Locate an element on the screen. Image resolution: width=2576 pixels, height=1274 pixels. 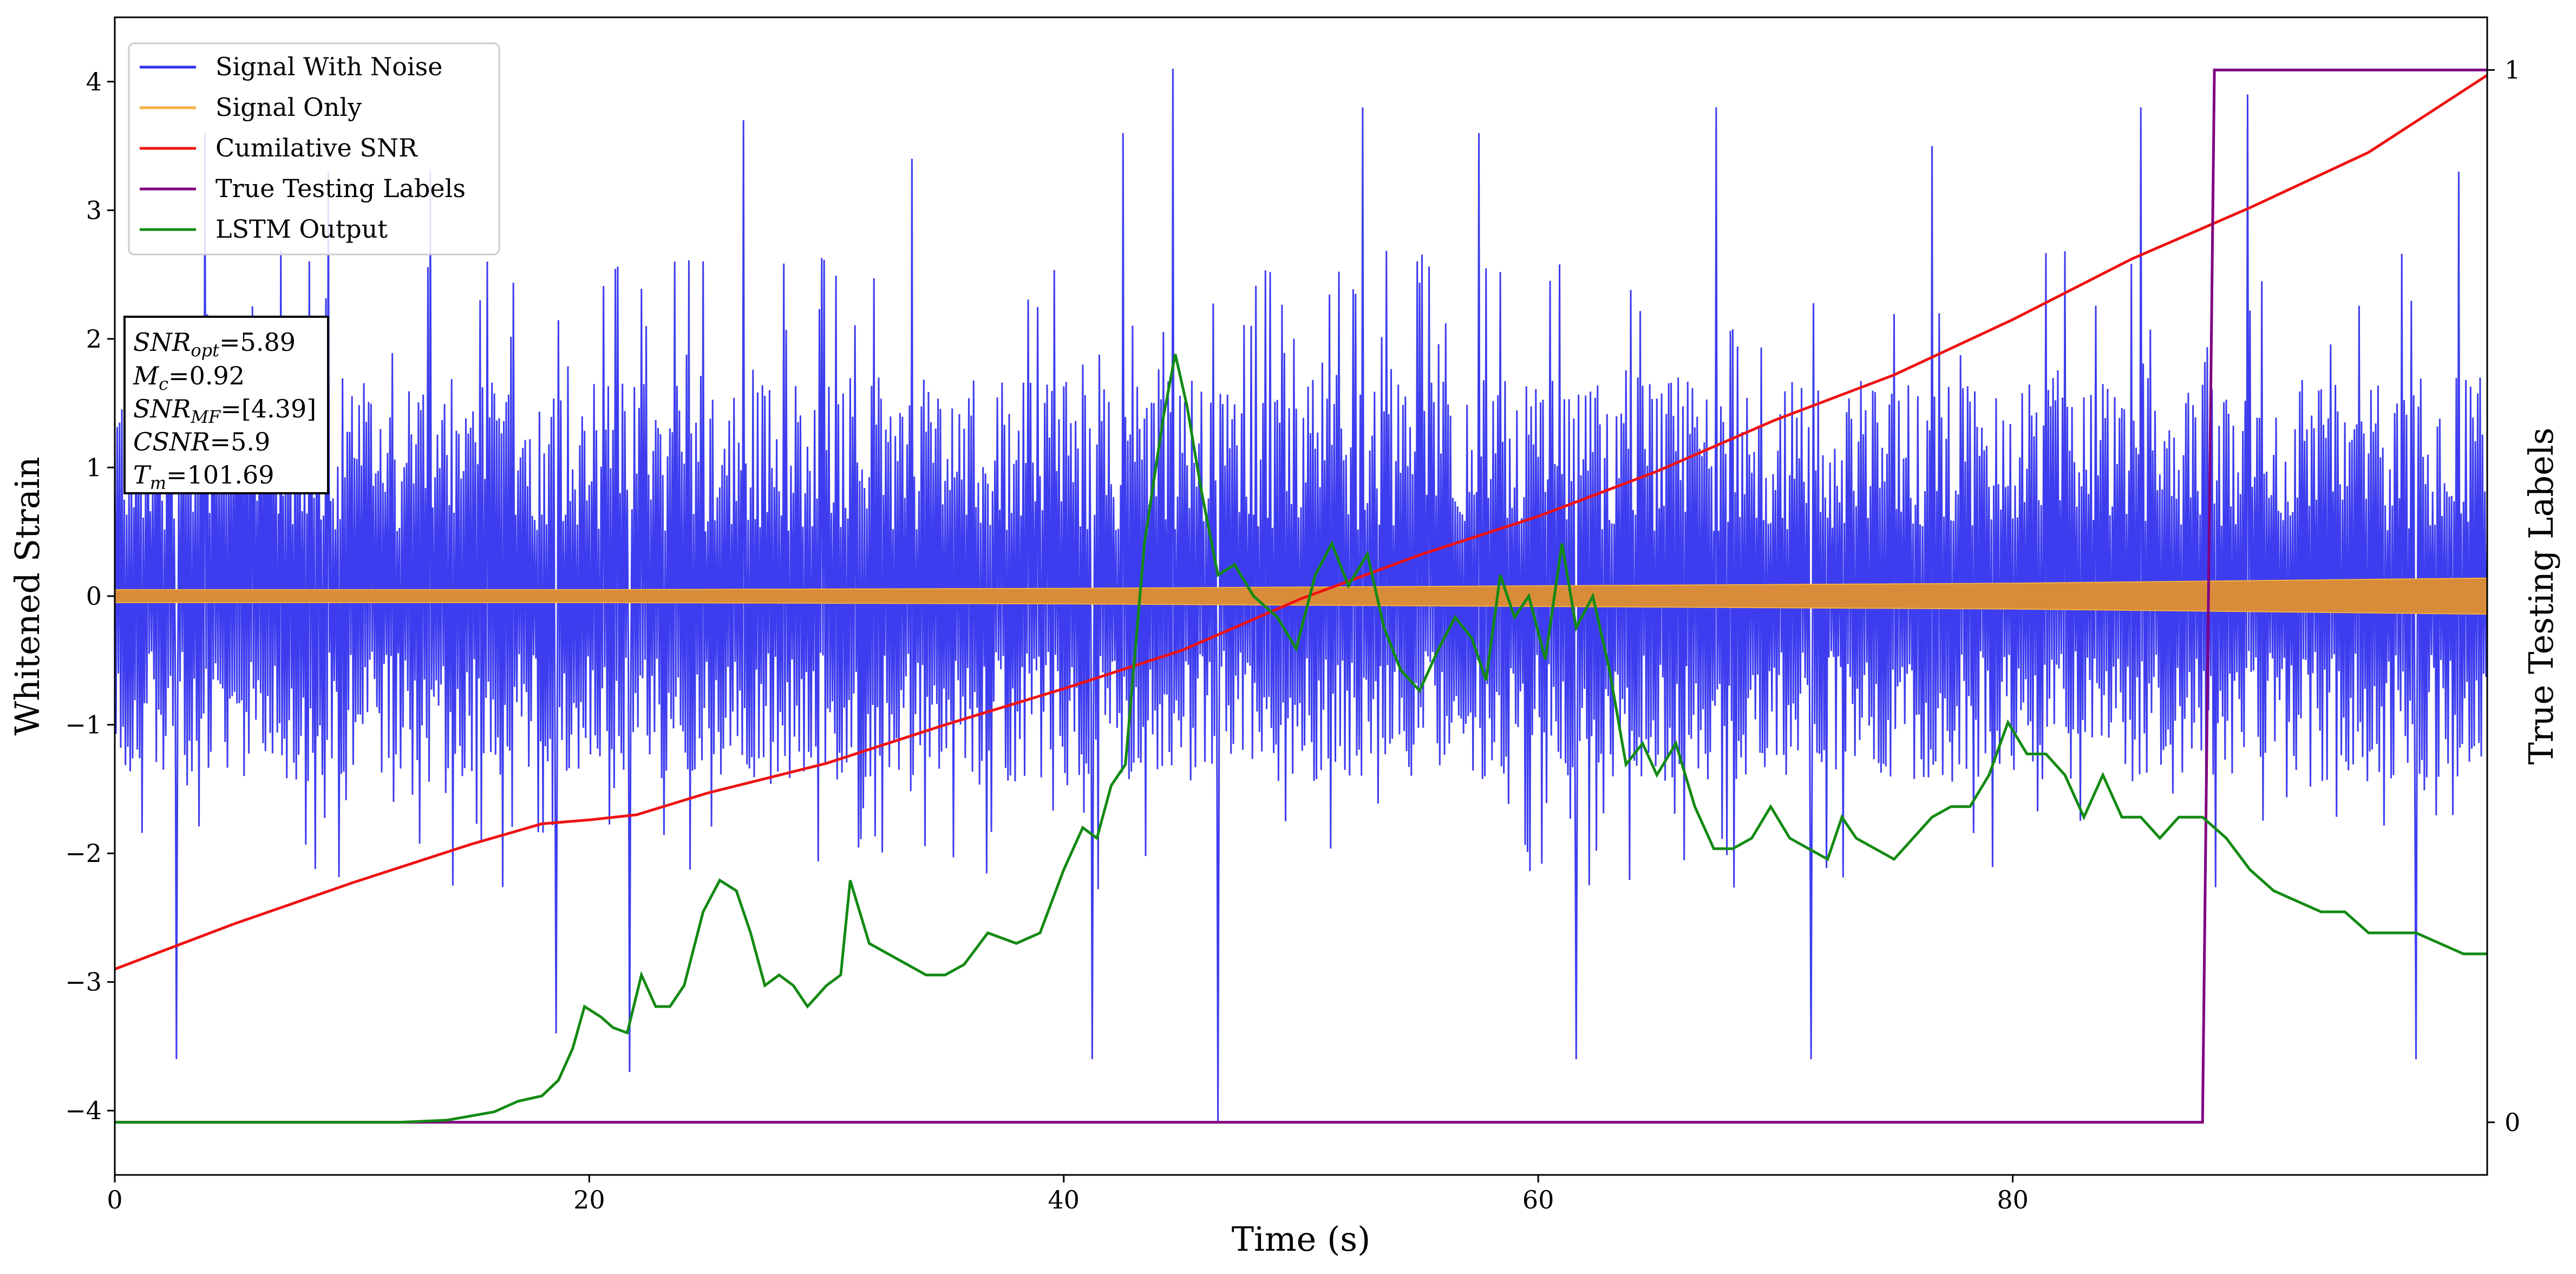
signal-only-band is located at coordinates (1301, 596).